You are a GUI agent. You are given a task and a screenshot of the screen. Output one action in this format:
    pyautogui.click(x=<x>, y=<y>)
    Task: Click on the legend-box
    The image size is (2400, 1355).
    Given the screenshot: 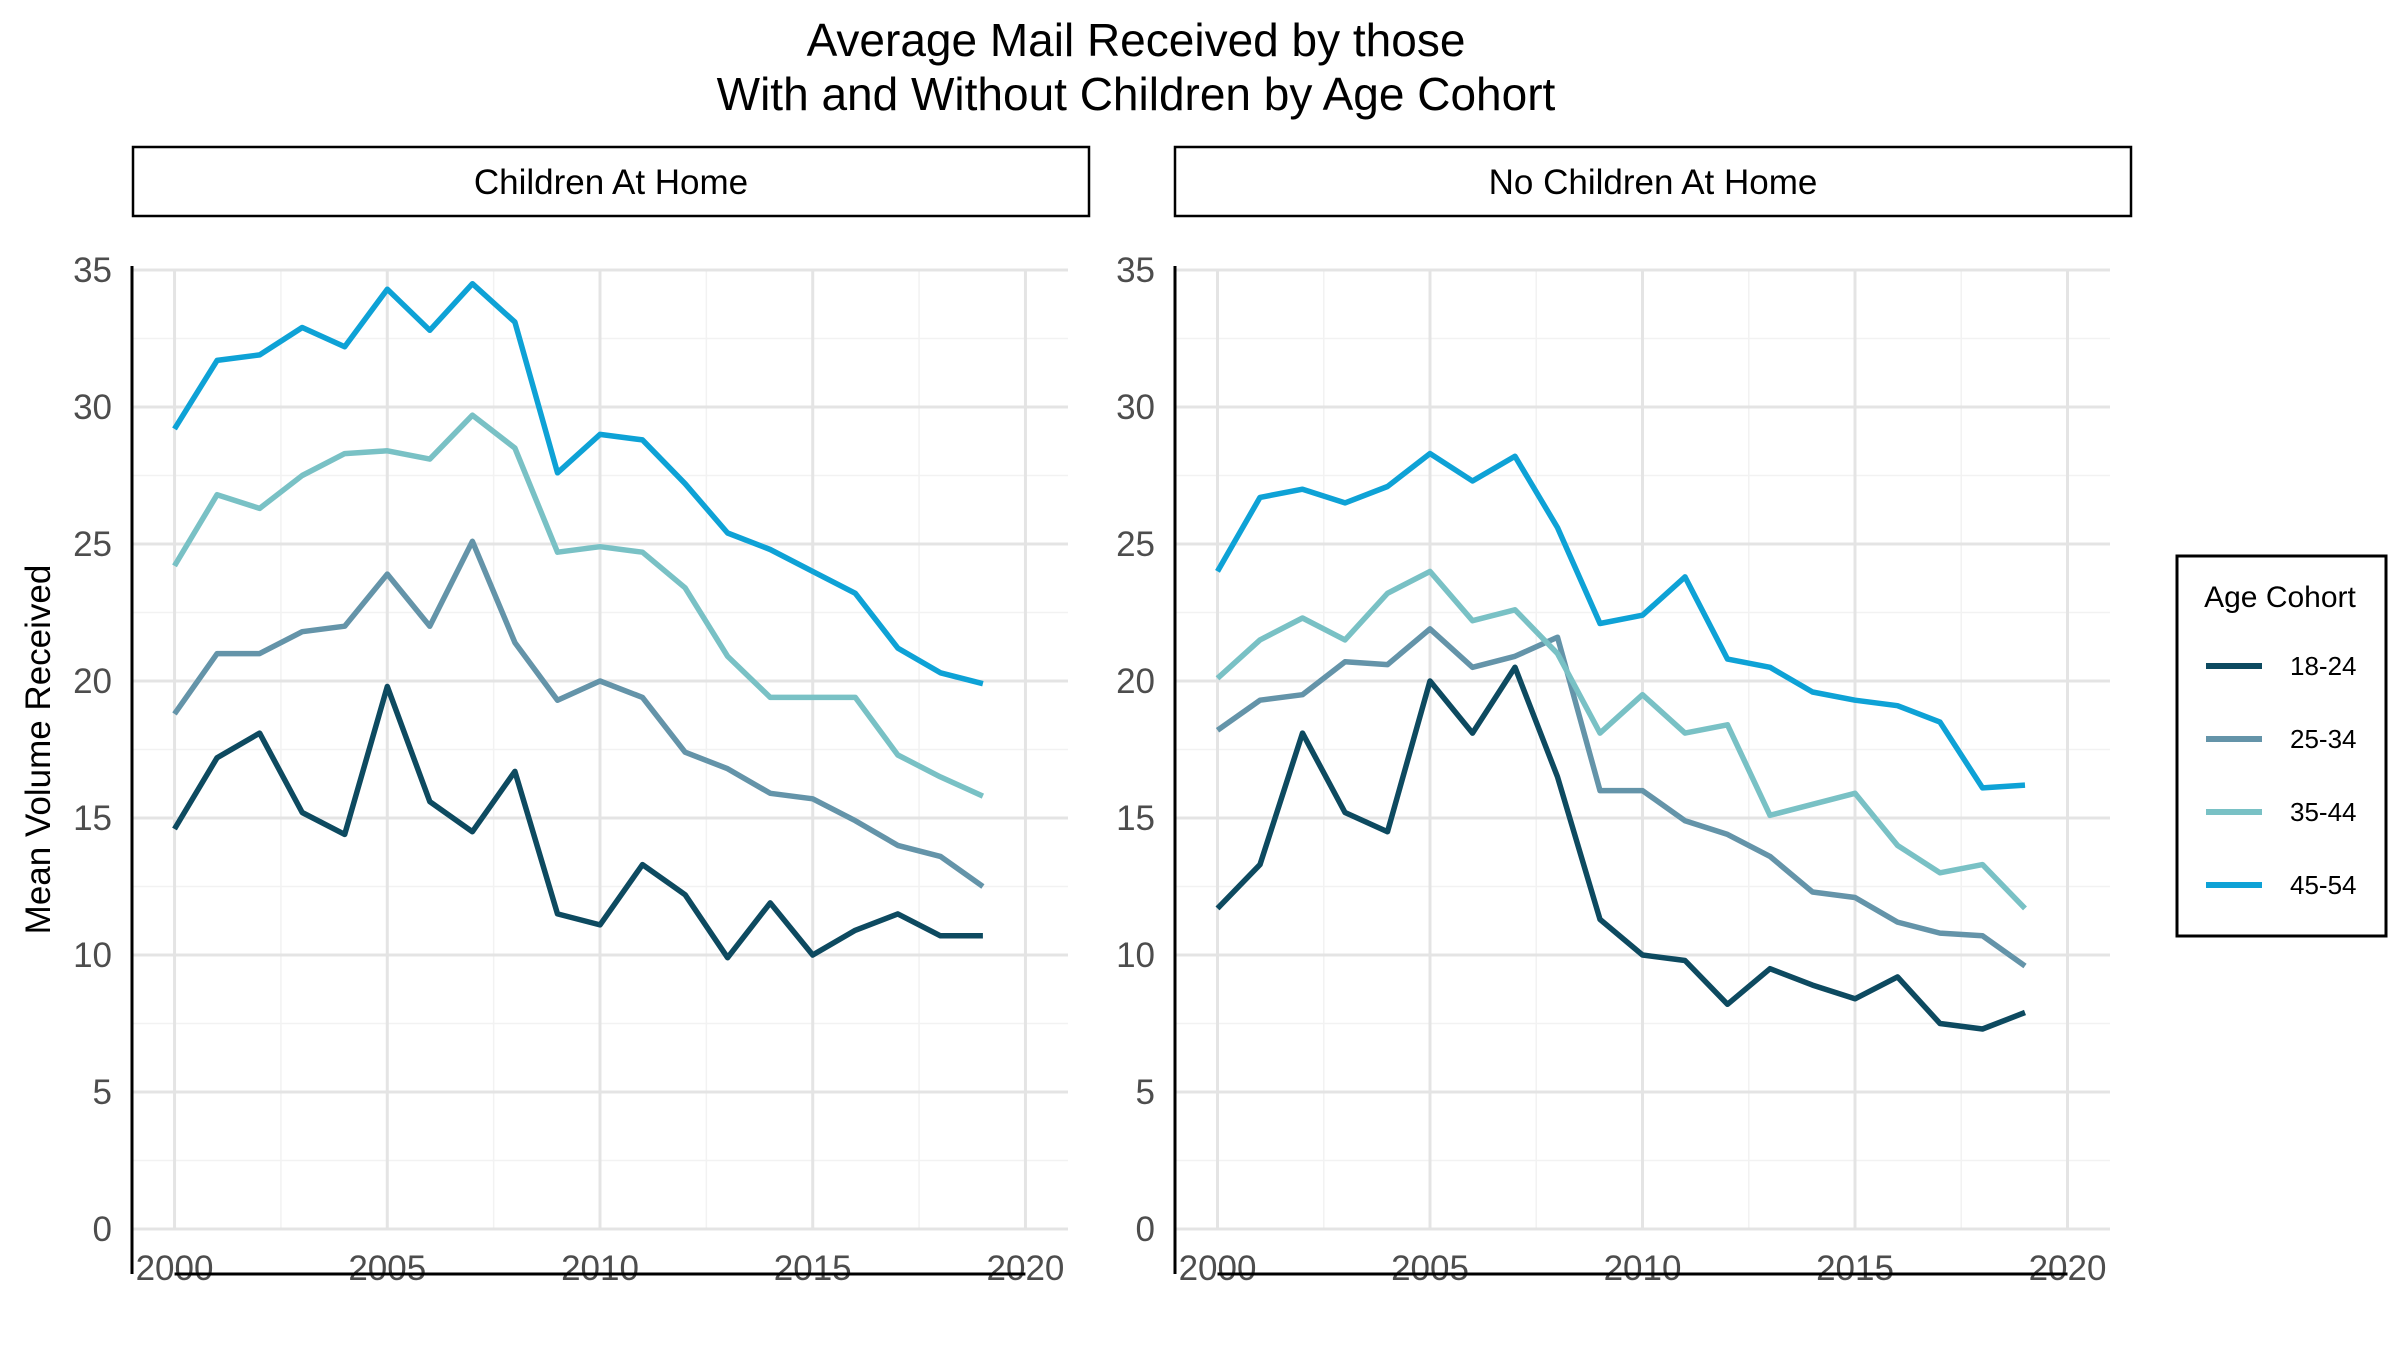 What is the action you would take?
    pyautogui.click(x=2281, y=746)
    